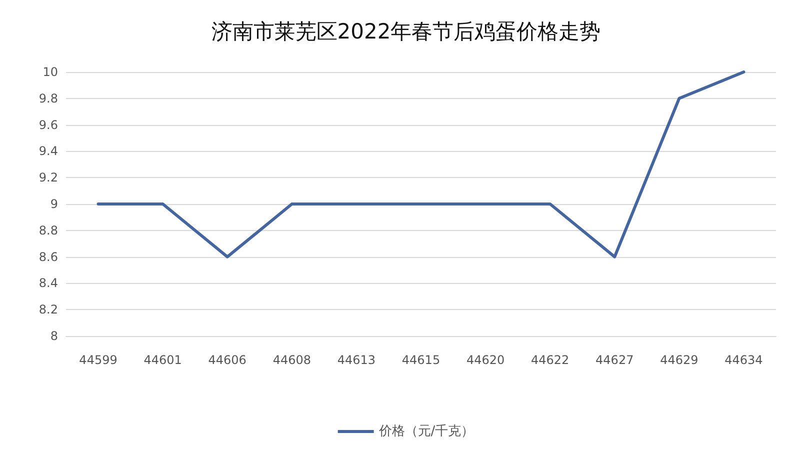 The image size is (812, 459). Describe the element at coordinates (615, 360) in the screenshot. I see `x-tick-label: 44627` at that location.